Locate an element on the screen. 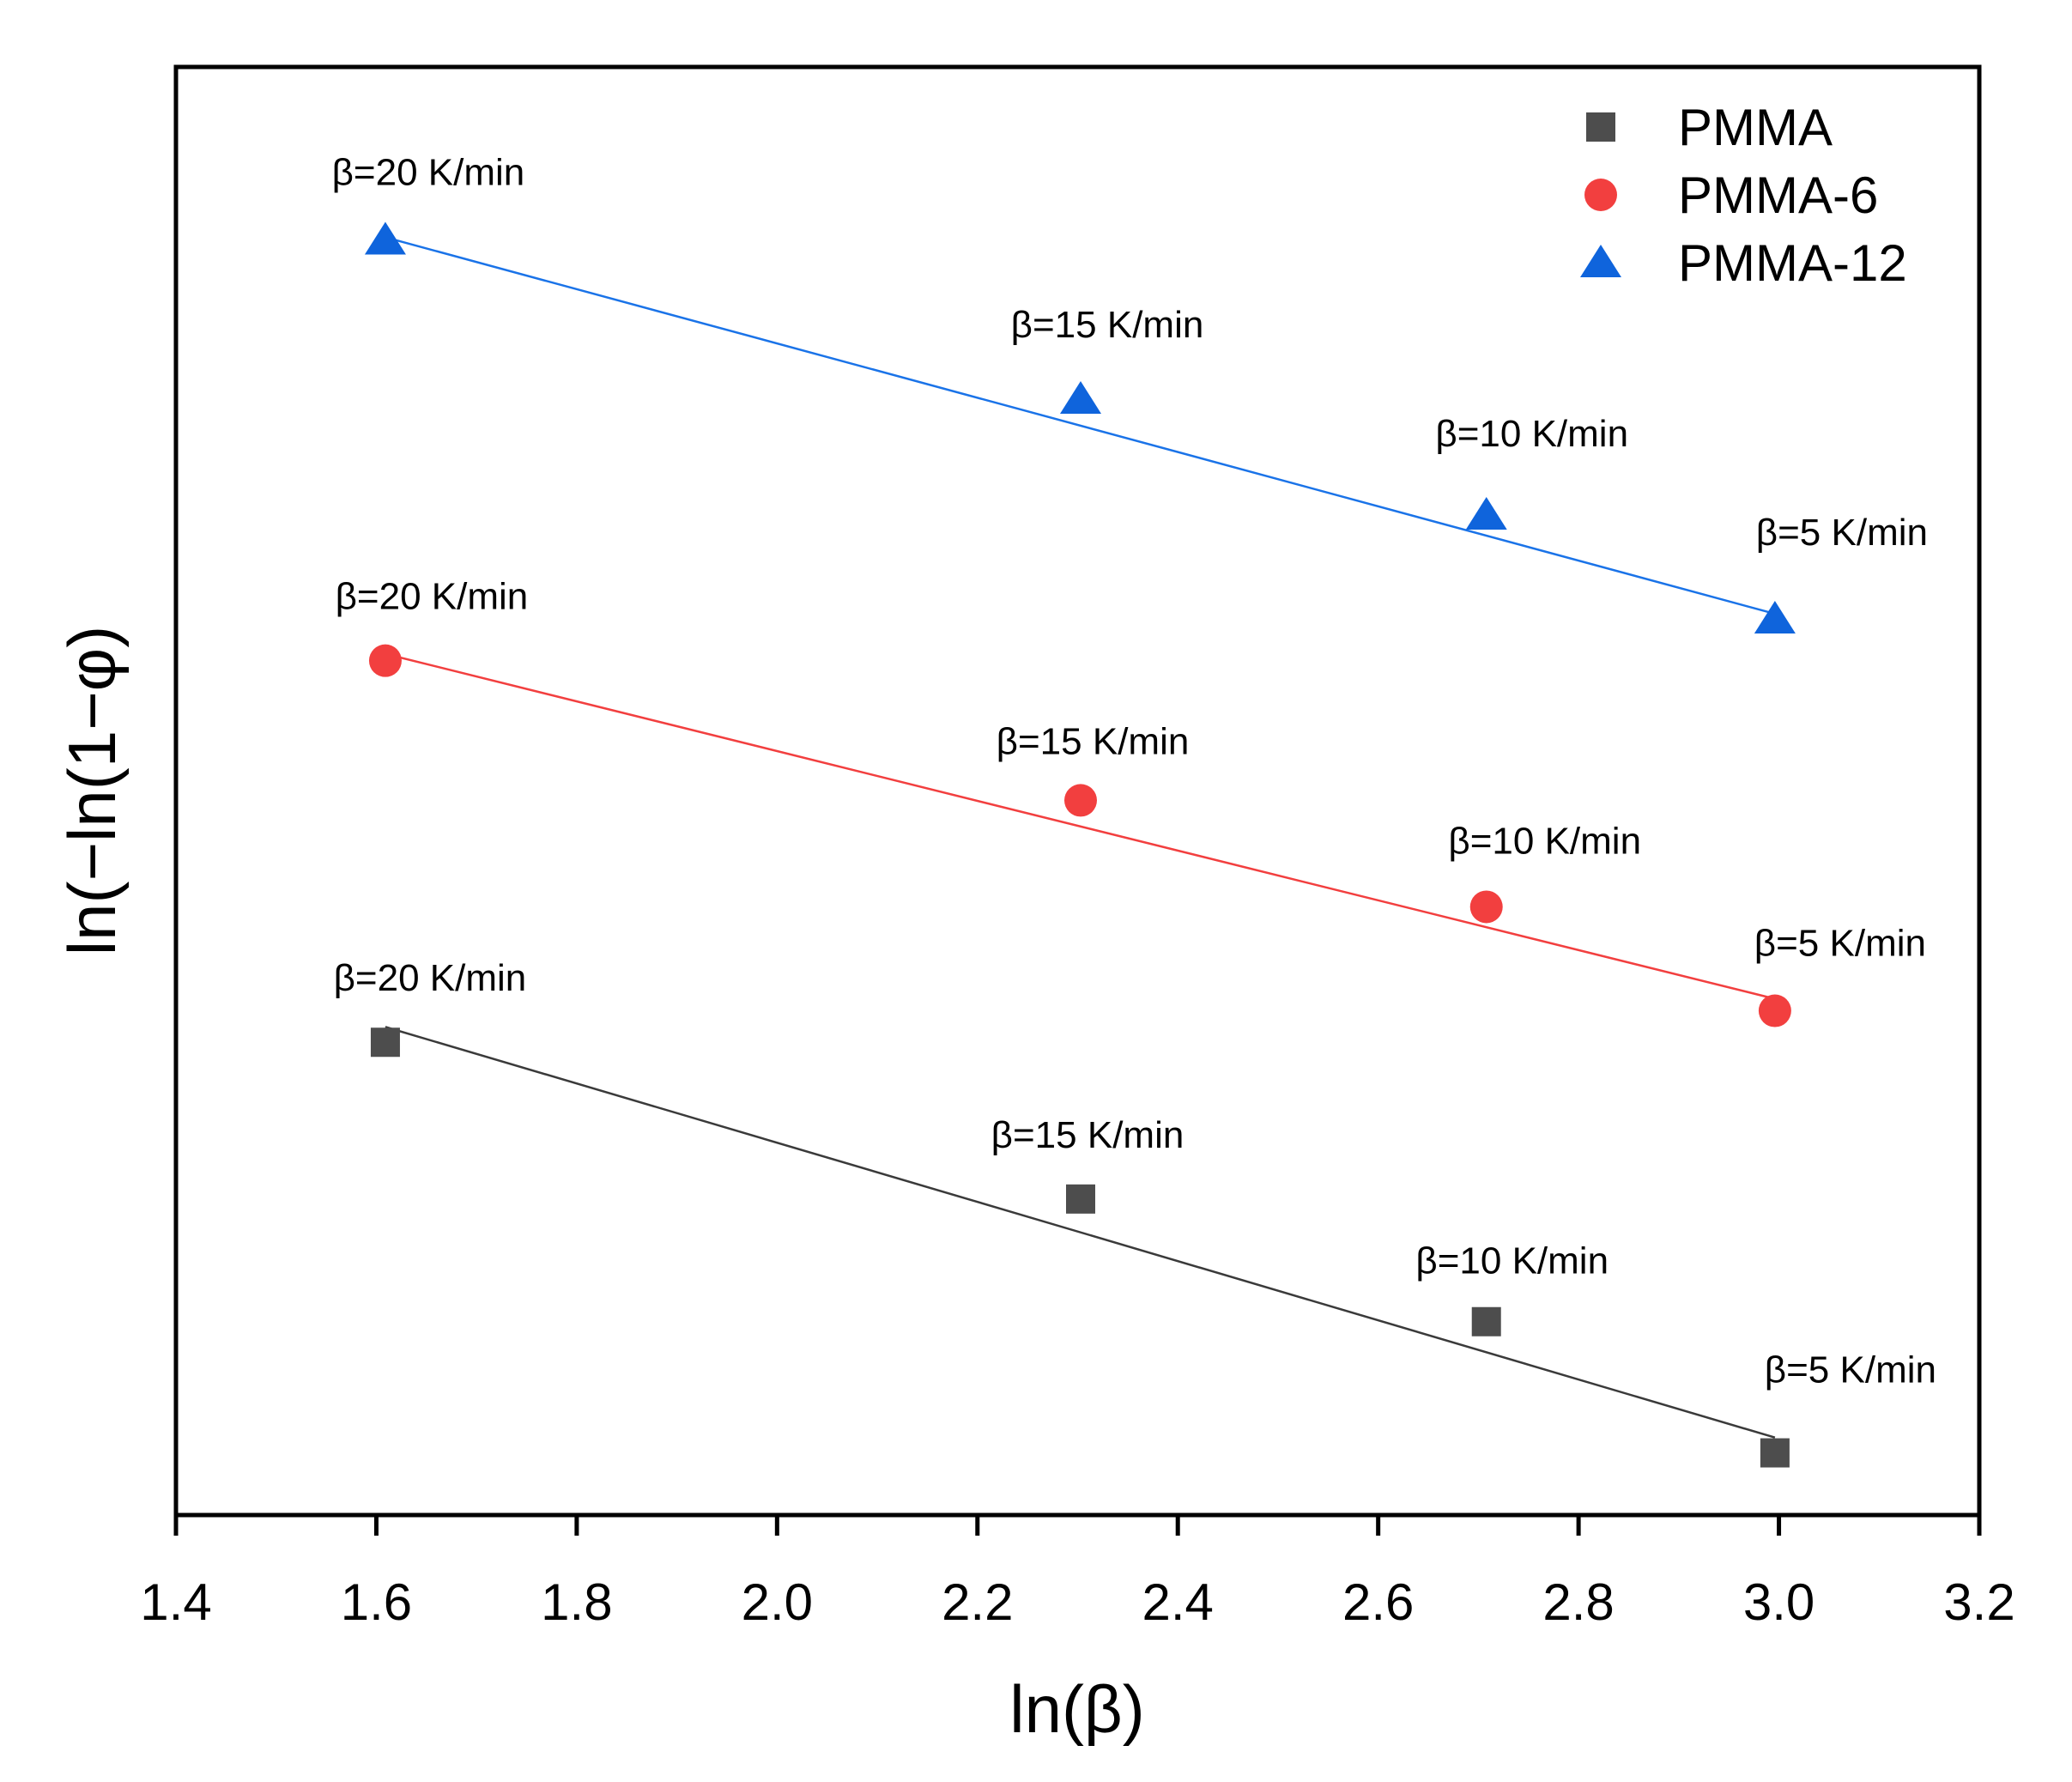 Image resolution: width=2072 pixels, height=1782 pixels. legend: PMMA PMMA-6 PMMA-12 is located at coordinates (1743, 195).